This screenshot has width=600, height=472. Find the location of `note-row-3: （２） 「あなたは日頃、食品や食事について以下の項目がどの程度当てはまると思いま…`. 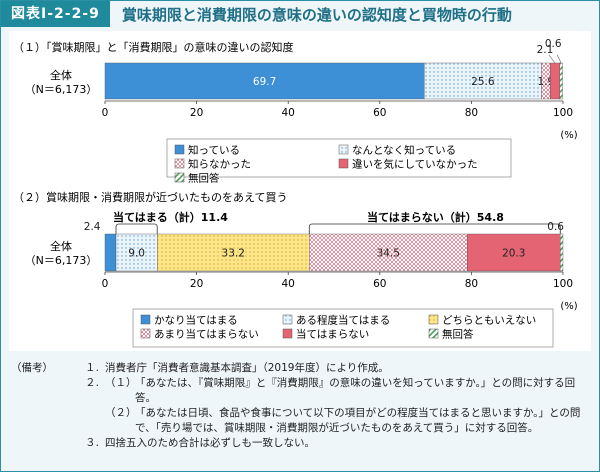

note-row-3: （２） 「あなたは日頃、食品や食事について以下の項目がどの程度当てはまると思いま… is located at coordinates (301, 421).